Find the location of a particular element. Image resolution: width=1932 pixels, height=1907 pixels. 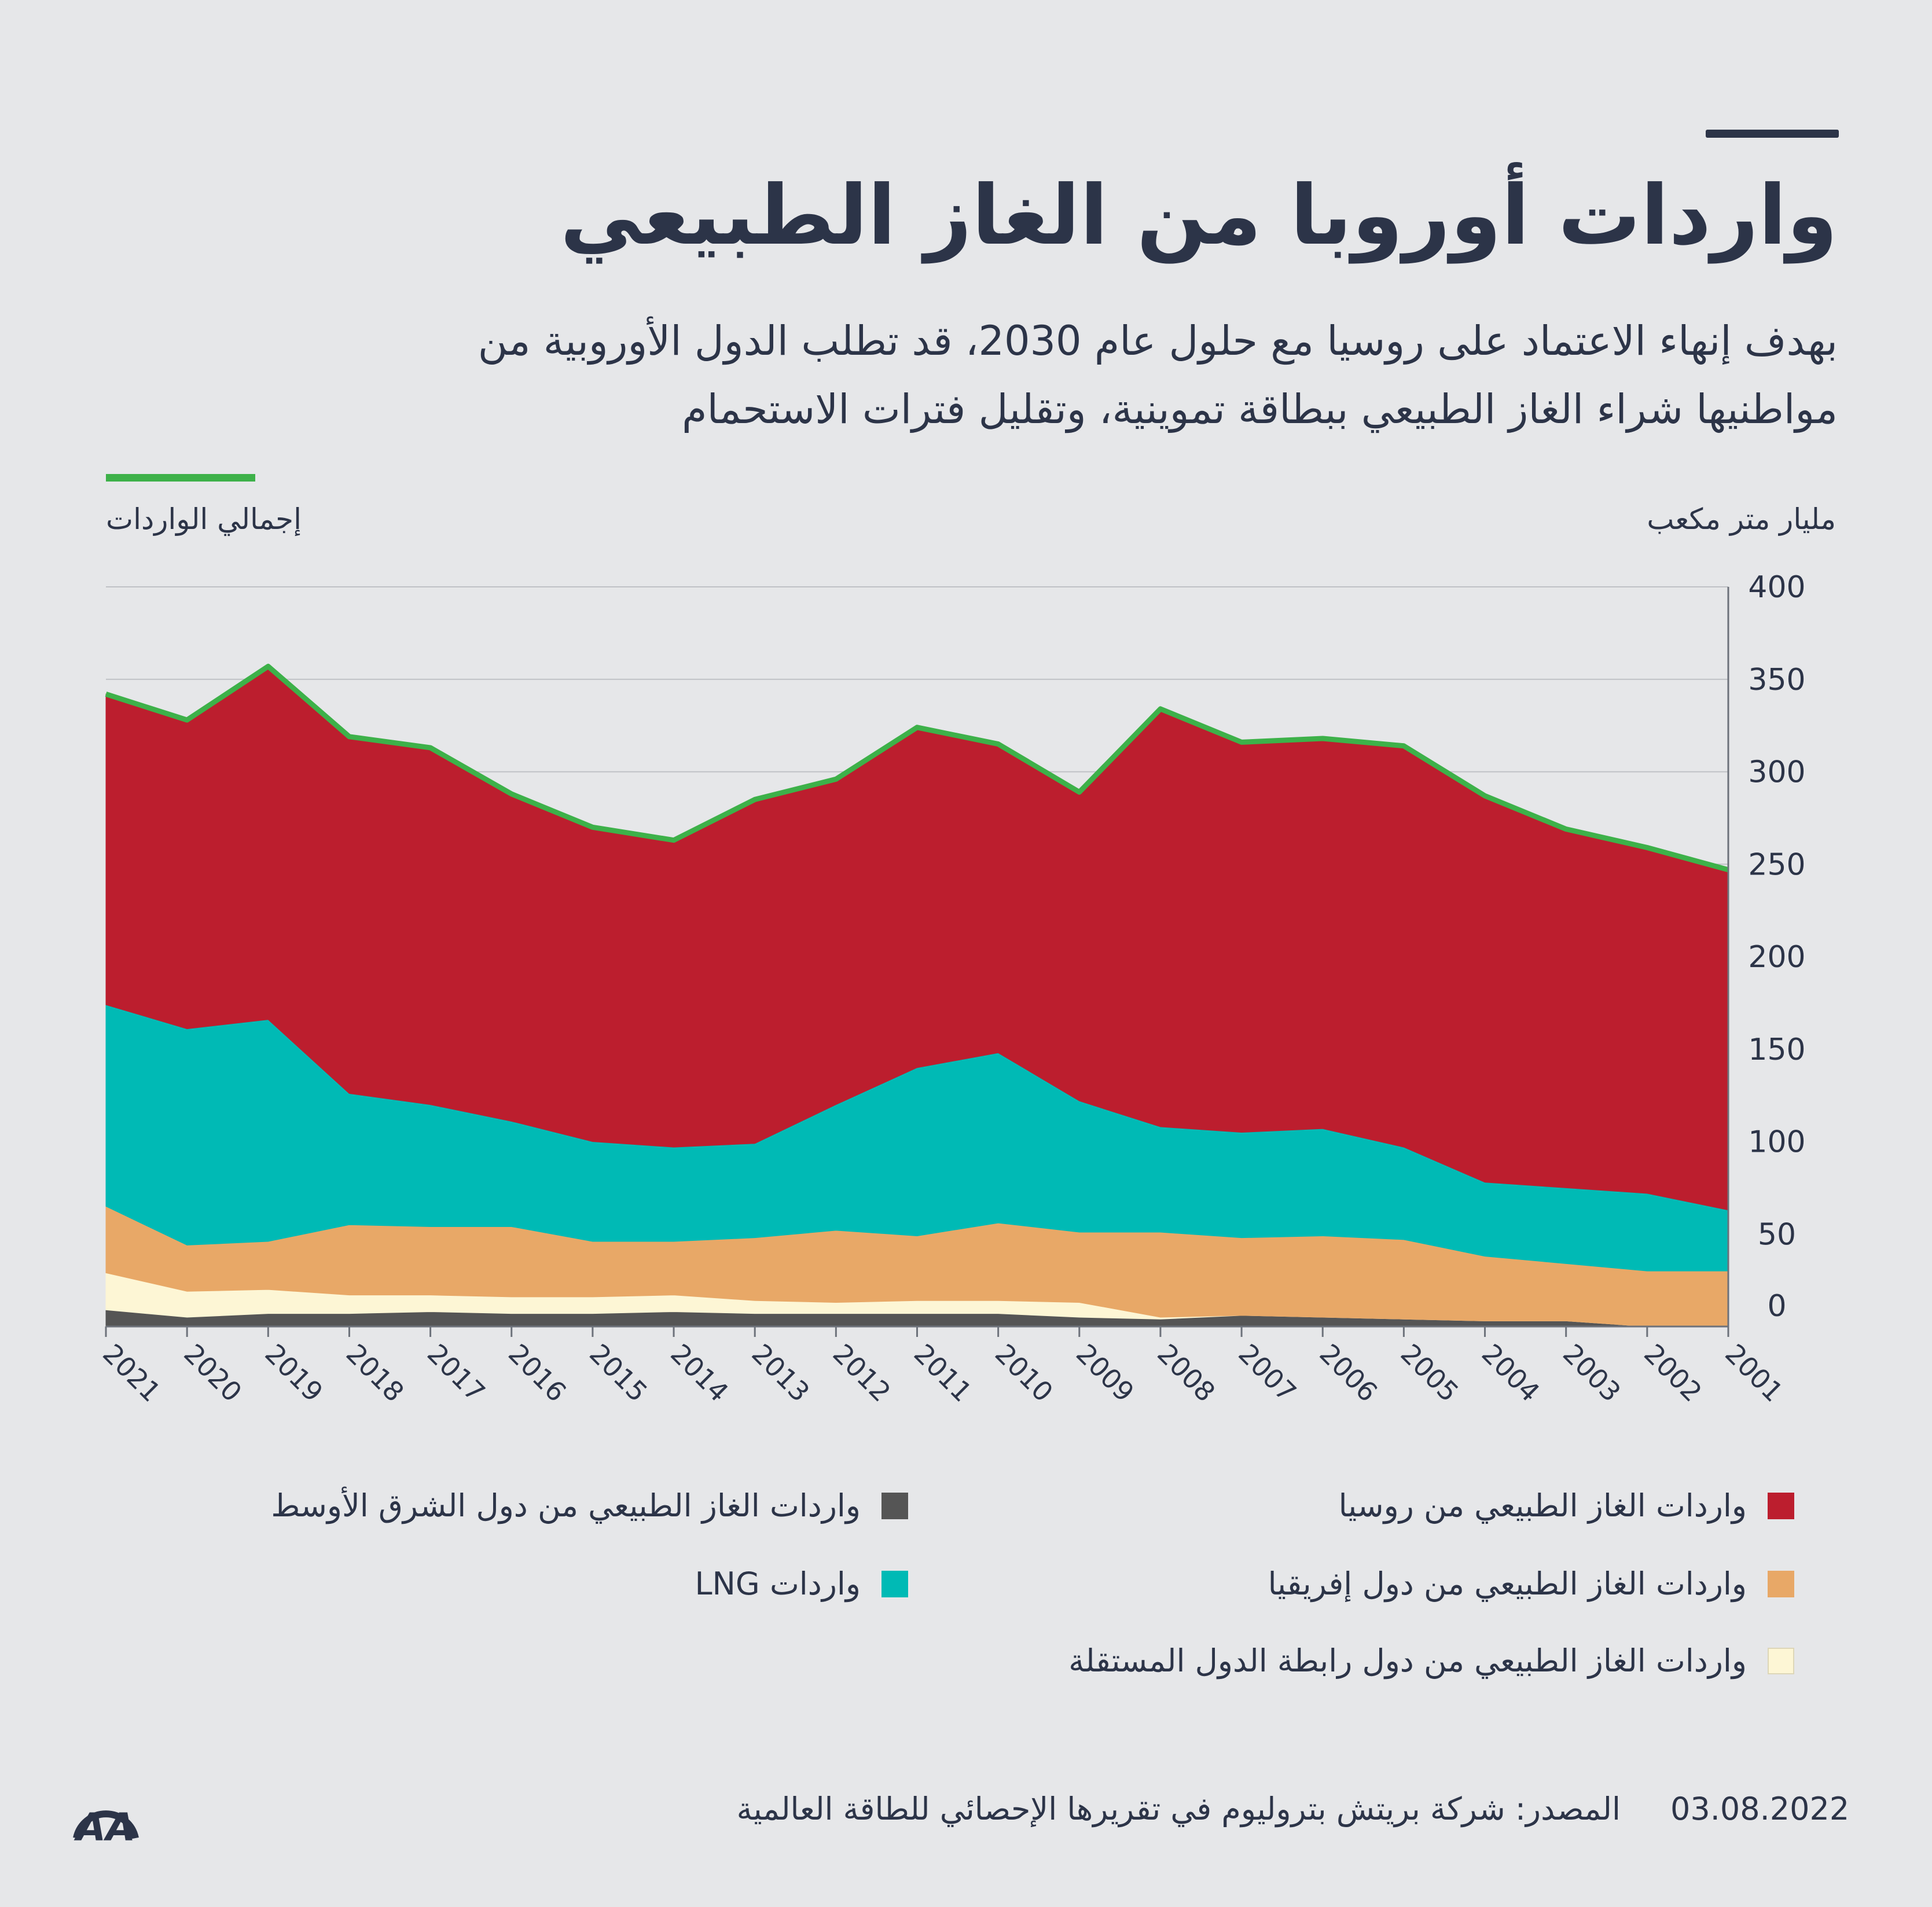

x-tick-label: 2012 is located at coordinates (862, 1373).